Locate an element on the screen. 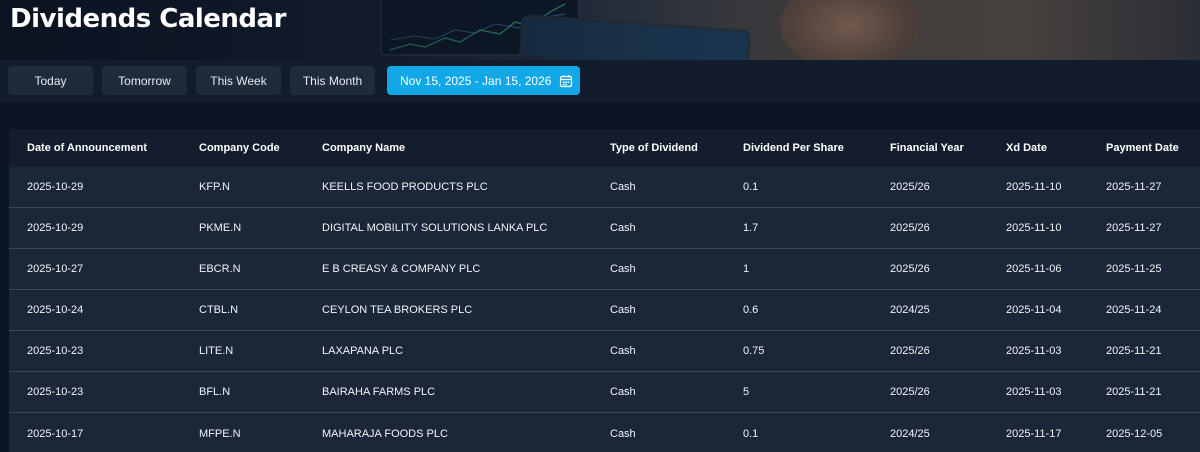 The width and height of the screenshot is (1200, 452). xd-date-cell: 2025-11-04 is located at coordinates (1034, 310).